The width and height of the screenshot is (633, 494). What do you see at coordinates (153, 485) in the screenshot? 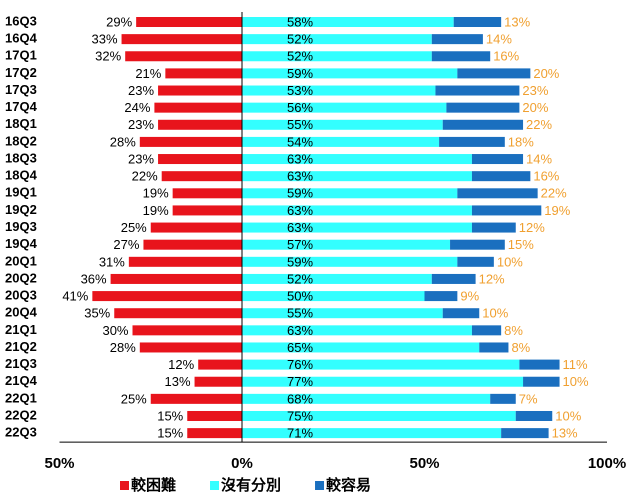
I see `legend-label: 較困難` at bounding box center [153, 485].